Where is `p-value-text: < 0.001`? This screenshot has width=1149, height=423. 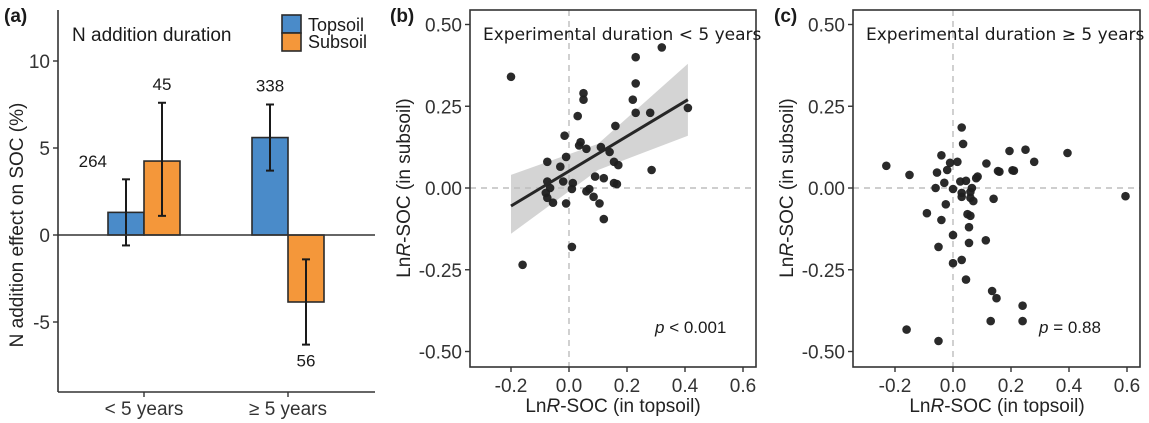 p-value-text: < 0.001 is located at coordinates (695, 327).